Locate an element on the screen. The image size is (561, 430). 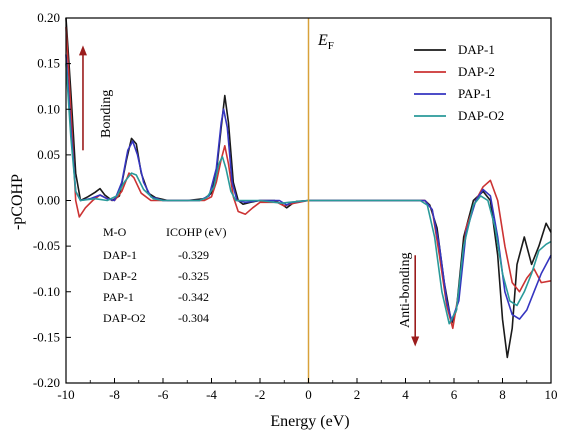
bonding-arrowhead is located at coordinates (82, 50).